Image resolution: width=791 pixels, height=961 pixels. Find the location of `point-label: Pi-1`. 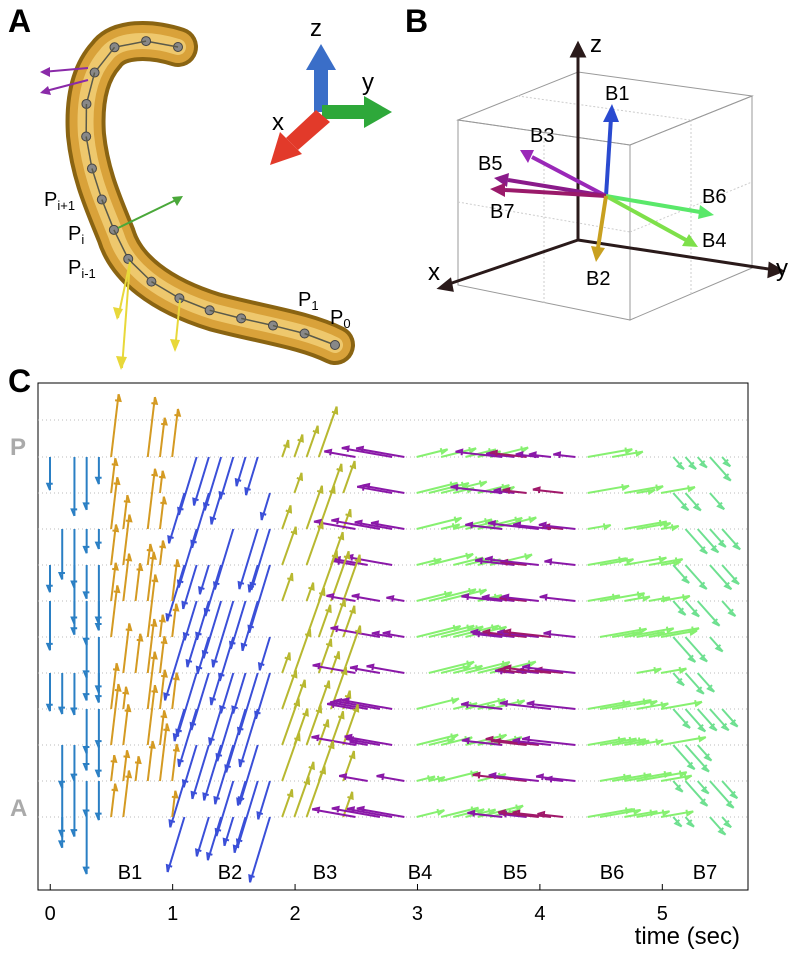

point-label: Pi-1 is located at coordinates (82, 269).